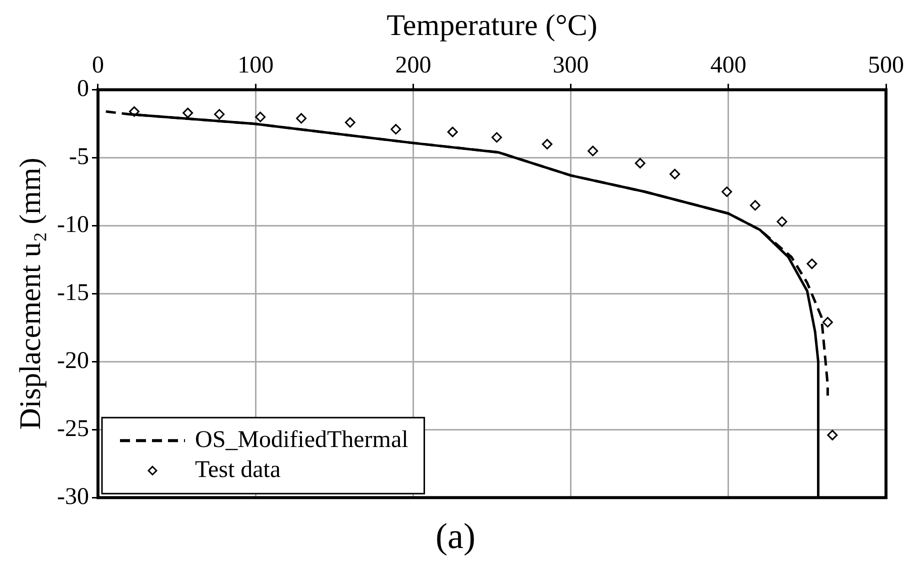 This screenshot has width=911, height=573. Describe the element at coordinates (570, 65) in the screenshot. I see `x-tick-label: 300` at that location.